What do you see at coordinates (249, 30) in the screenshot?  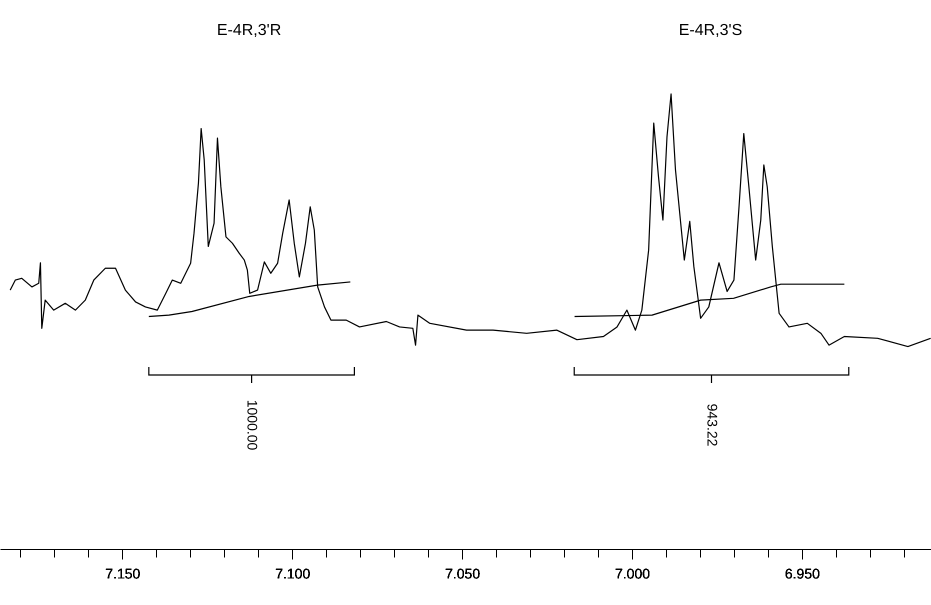 I see `text: E-4R,3'R` at bounding box center [249, 30].